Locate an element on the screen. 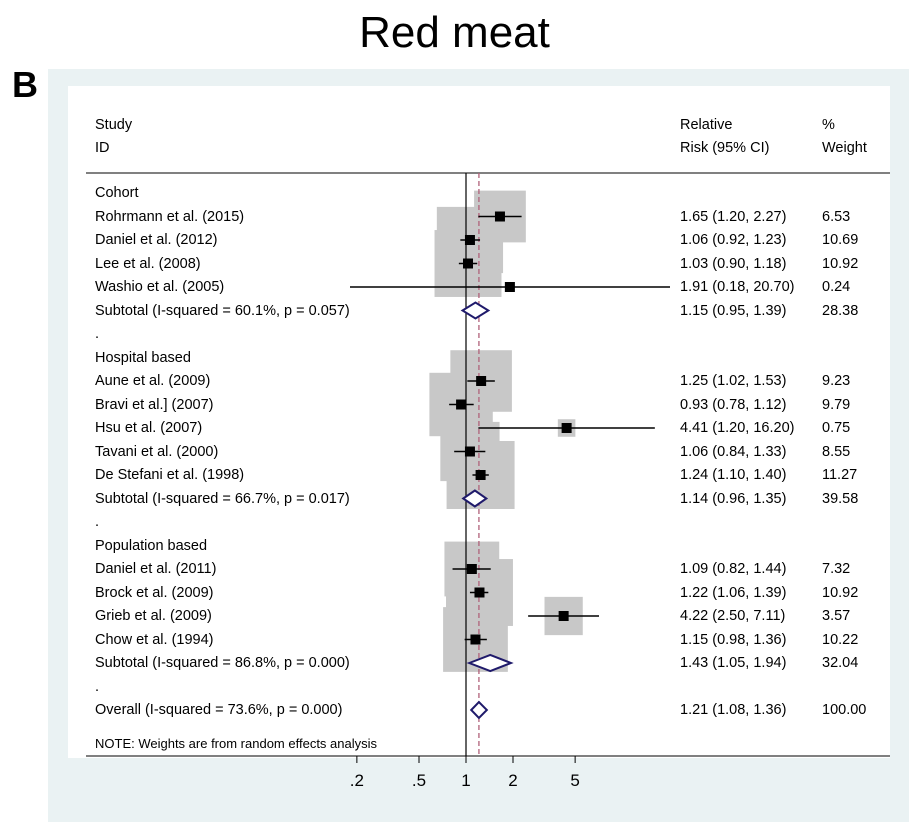 This screenshot has width=909, height=822. study-label: Brock et al. (2009) is located at coordinates (154, 592).